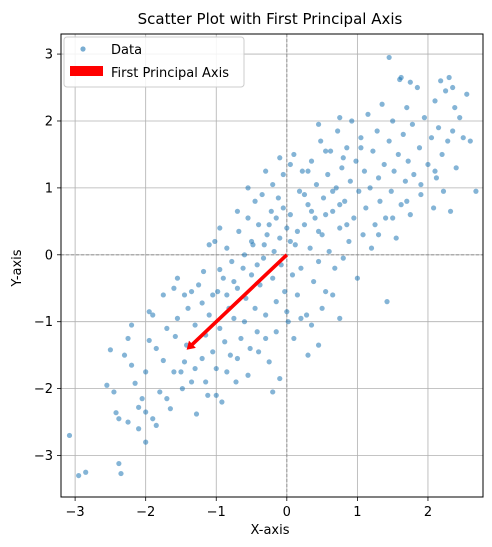 The width and height of the screenshot is (492, 547). What do you see at coordinates (145, 512) in the screenshot?
I see `x-tick-label: −2` at bounding box center [145, 512].